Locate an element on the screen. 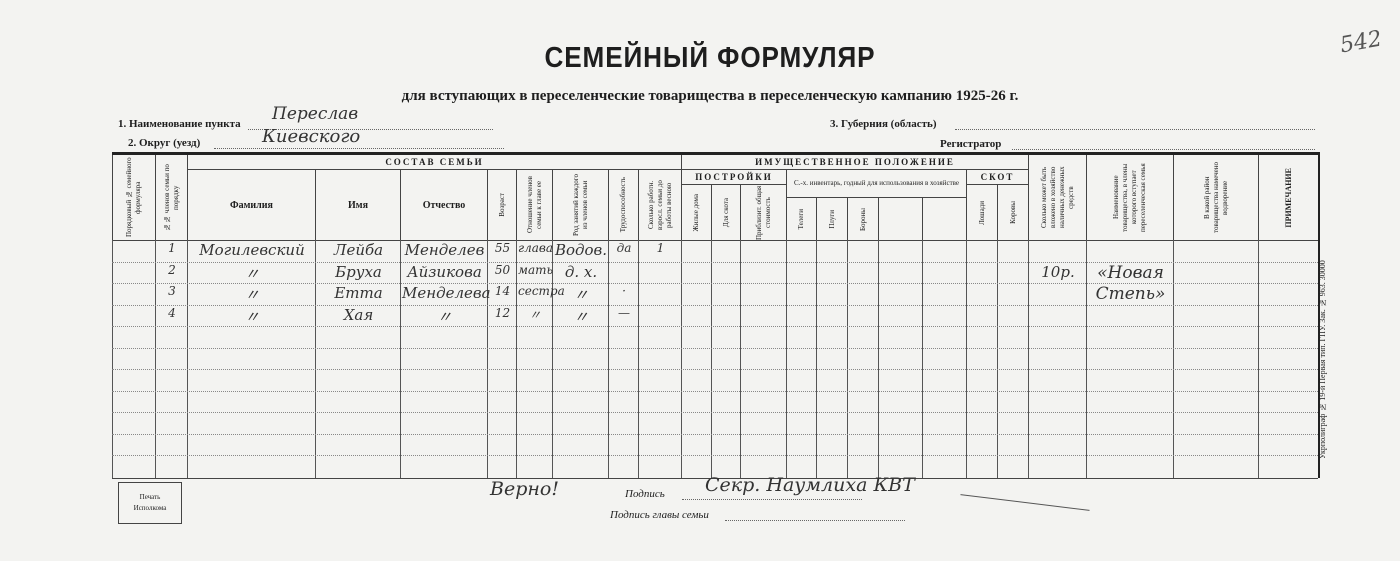  column-header-label: Возраст is located at coordinates (501, 205).